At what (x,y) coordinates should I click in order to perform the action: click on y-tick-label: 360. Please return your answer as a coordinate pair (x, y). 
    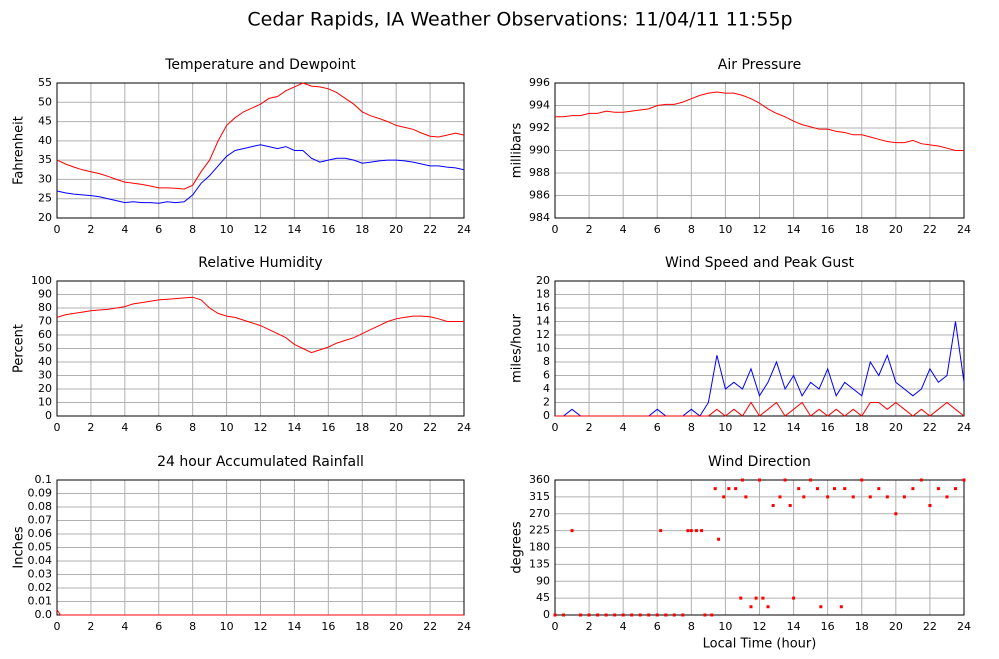
    Looking at the image, I should click on (539, 479).